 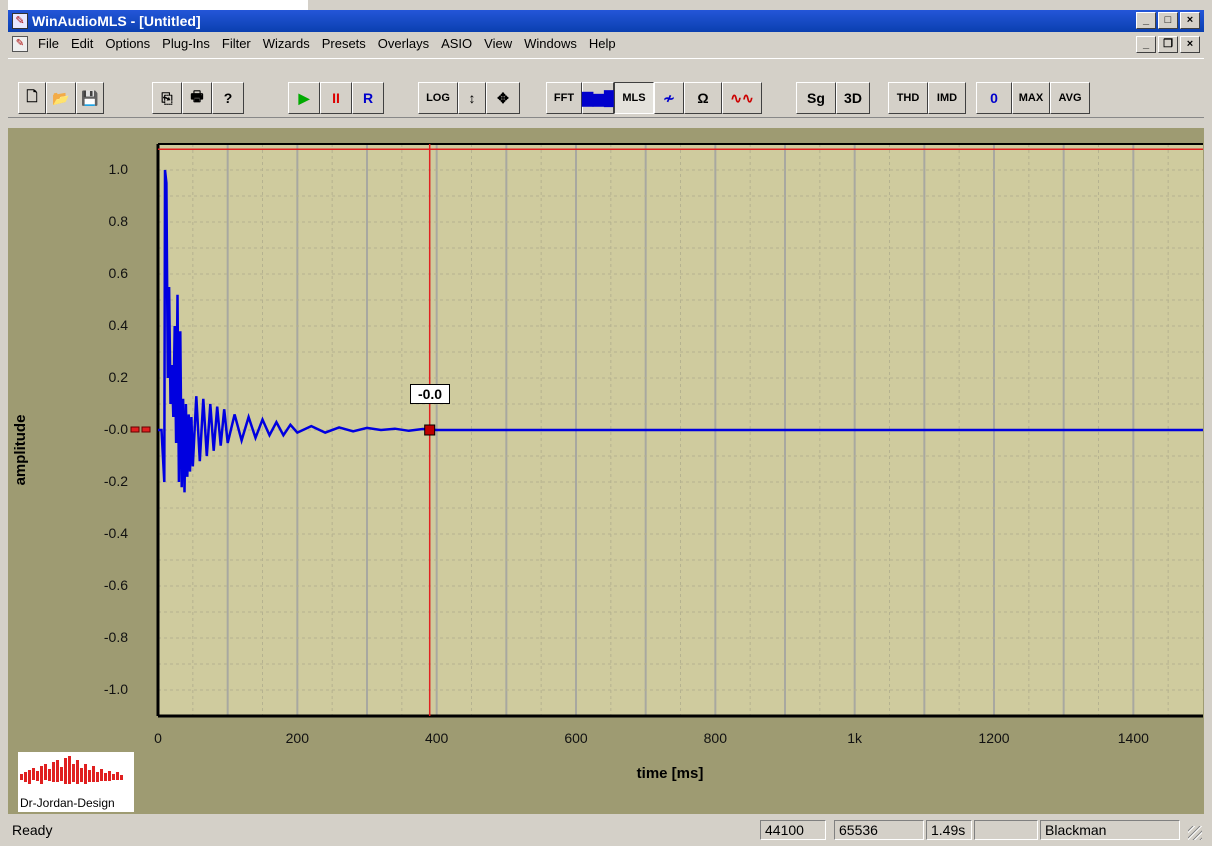 What do you see at coordinates (82, 43) in the screenshot?
I see `menu-edit: Edit` at bounding box center [82, 43].